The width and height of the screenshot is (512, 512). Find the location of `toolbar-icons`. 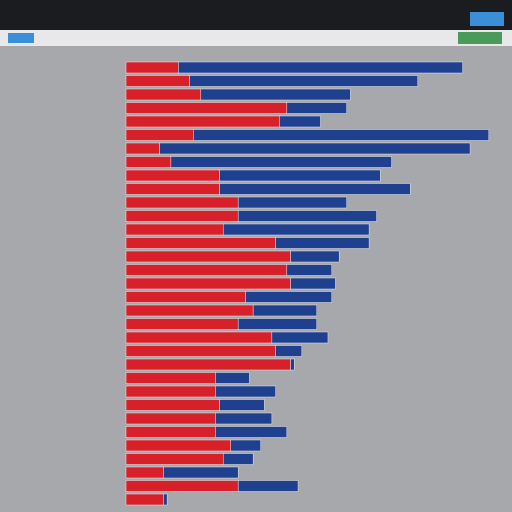

toolbar-icons is located at coordinates (480, 38).